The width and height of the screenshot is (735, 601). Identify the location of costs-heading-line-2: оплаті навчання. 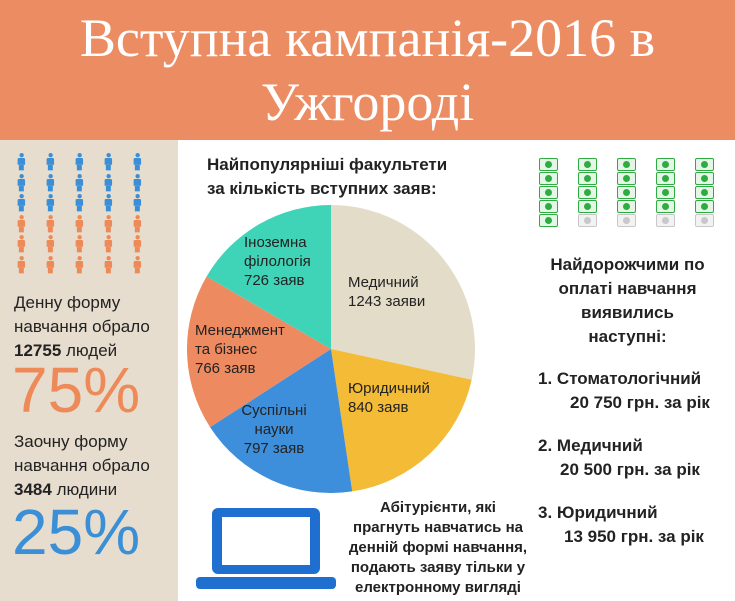
(627, 288).